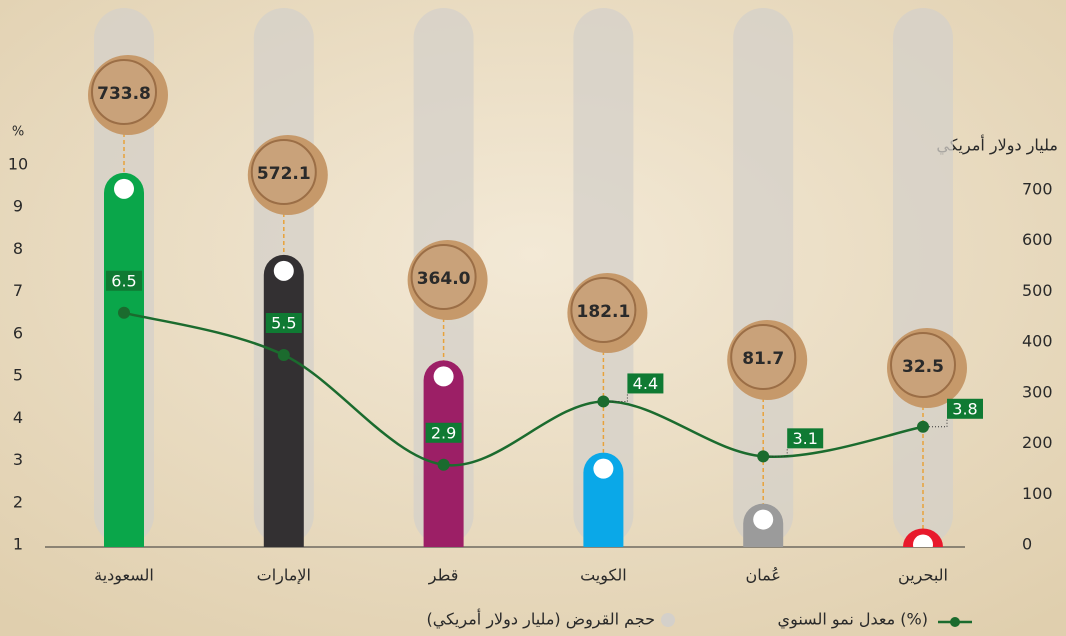  What do you see at coordinates (18, 332) in the screenshot?
I see `y-tick-label: 6` at bounding box center [18, 332].